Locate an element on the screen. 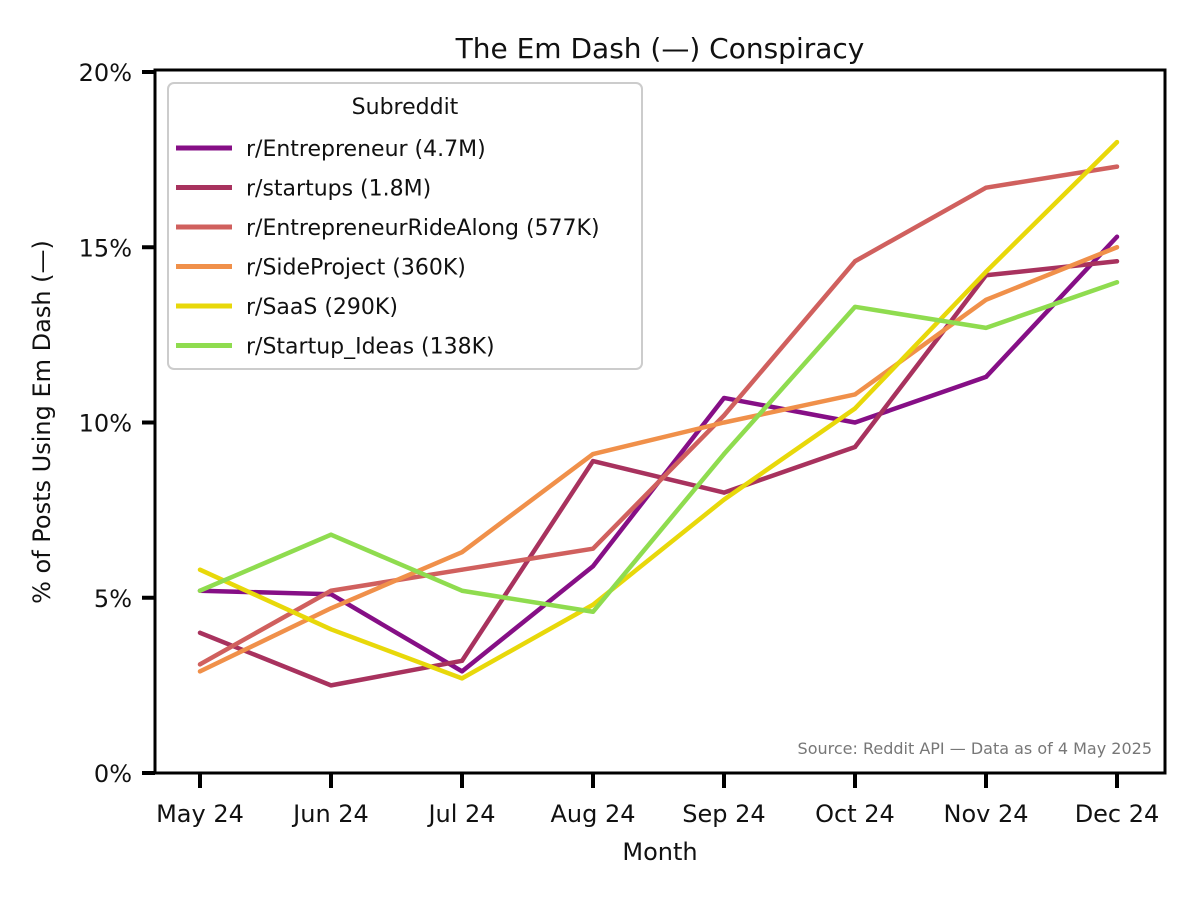 The image size is (1200, 904). x-tick-label: Aug 24 is located at coordinates (592, 814).